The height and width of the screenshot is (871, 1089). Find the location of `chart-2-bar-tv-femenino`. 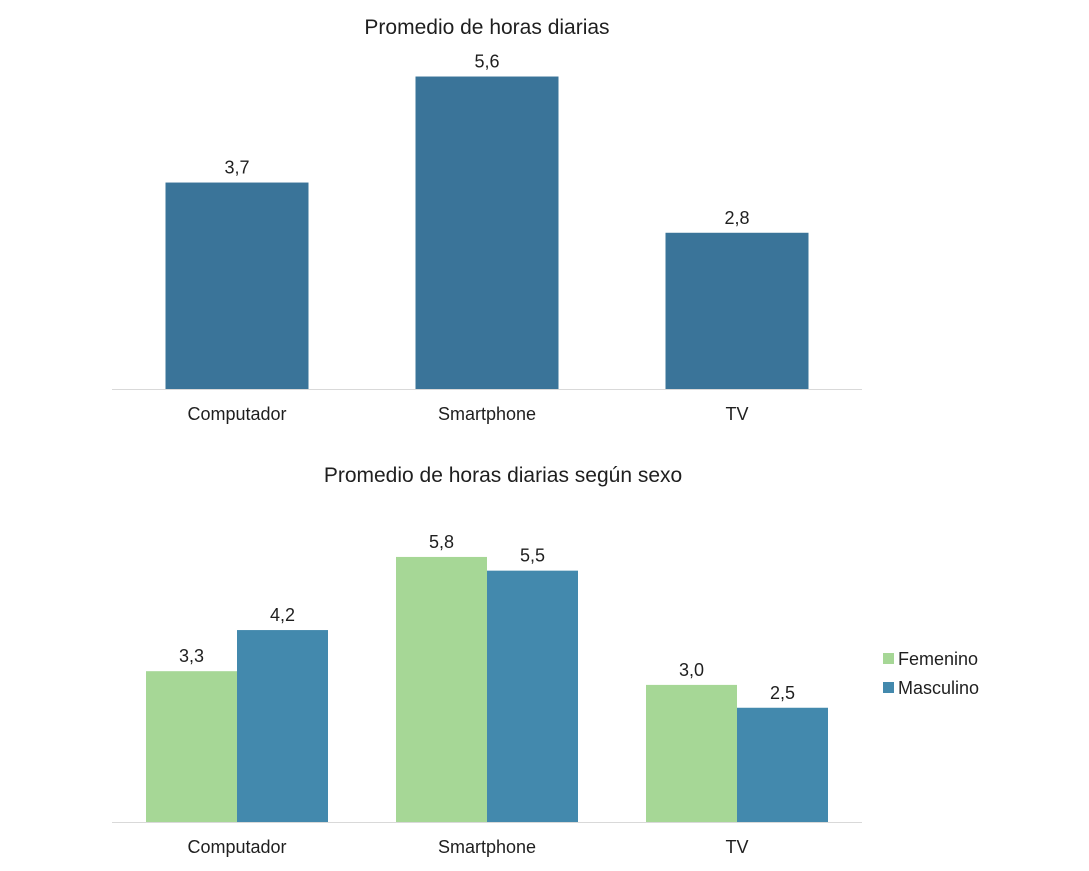

chart-2-bar-tv-femenino is located at coordinates (691, 753).